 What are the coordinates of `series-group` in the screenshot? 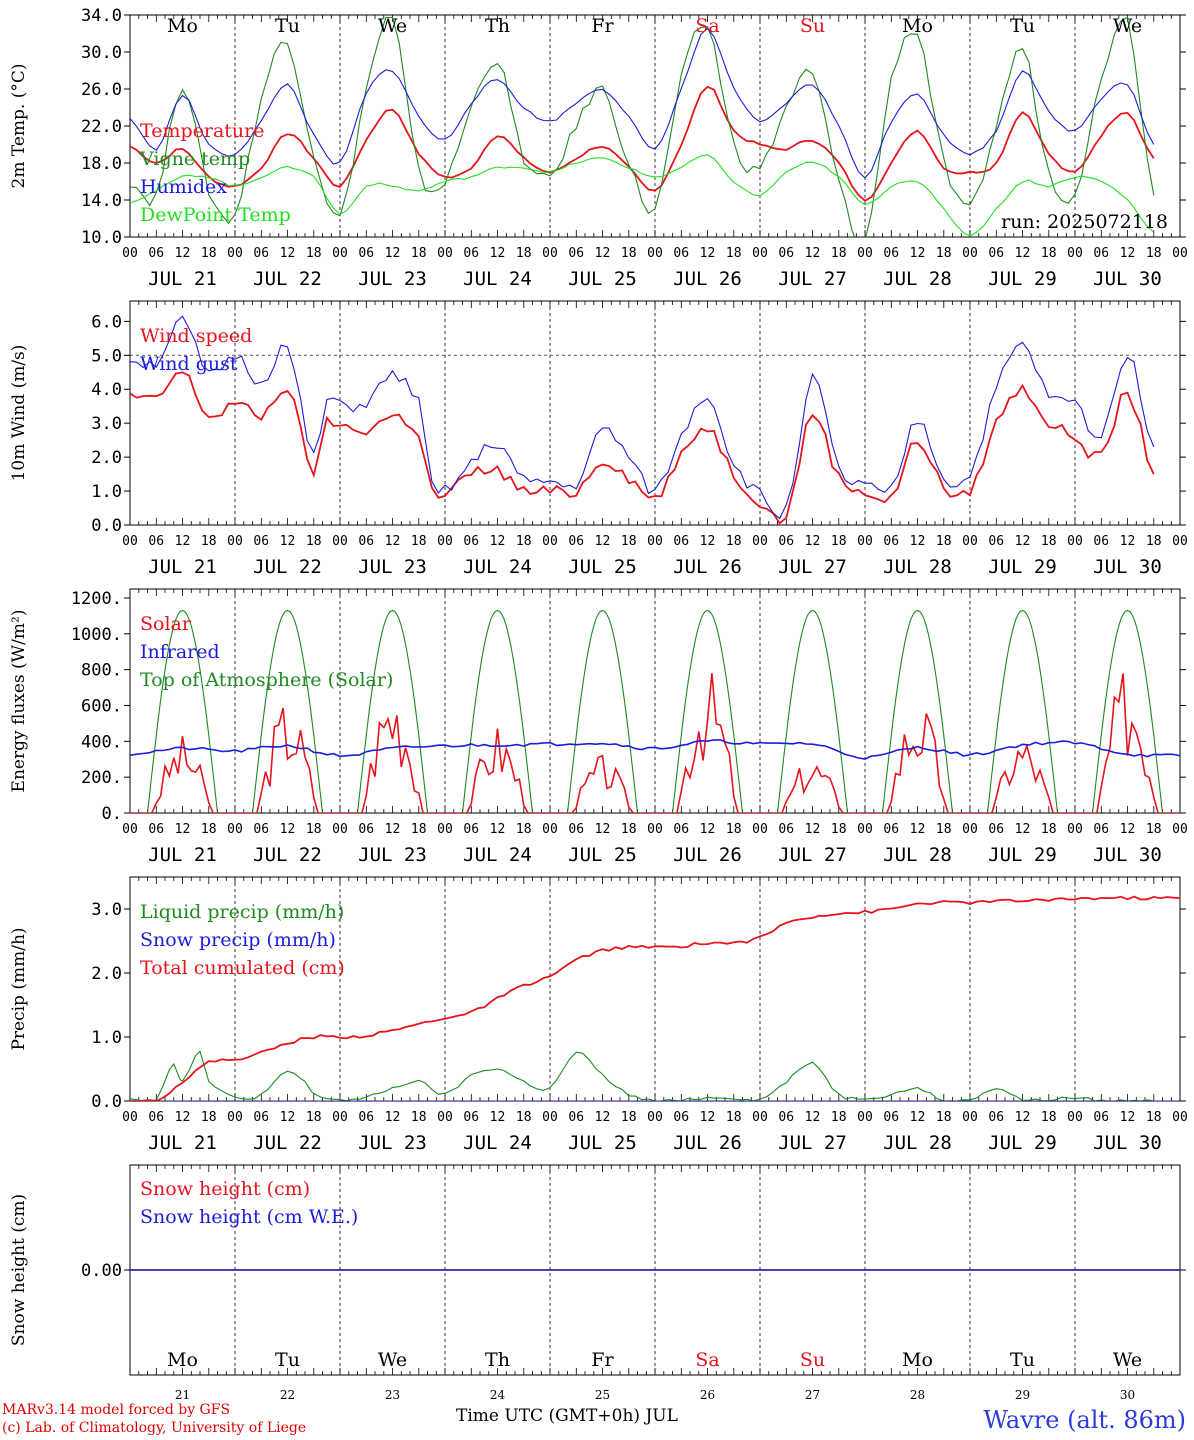 It's located at (655, 420).